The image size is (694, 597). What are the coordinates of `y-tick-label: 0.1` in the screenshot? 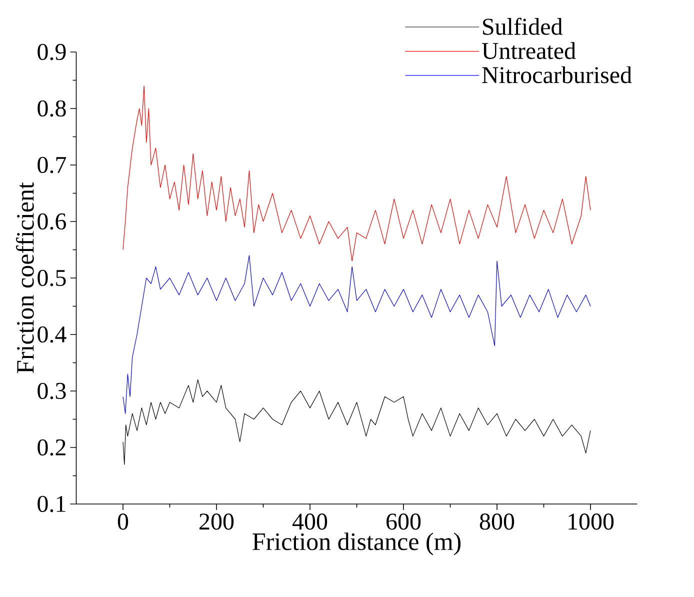 It's located at (52, 504).